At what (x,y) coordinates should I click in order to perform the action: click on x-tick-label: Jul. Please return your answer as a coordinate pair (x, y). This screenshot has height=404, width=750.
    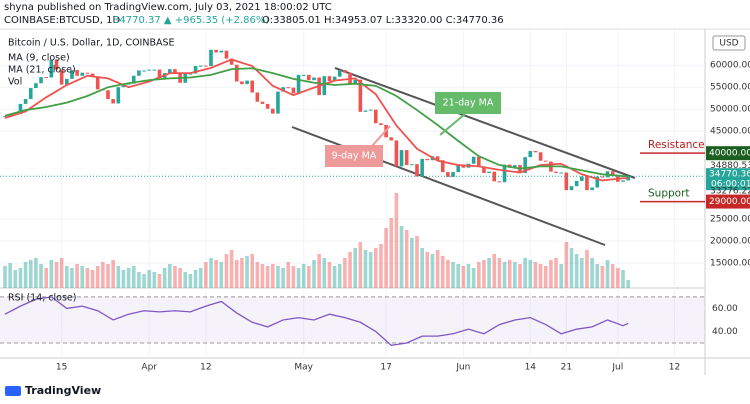
    Looking at the image, I should click on (617, 368).